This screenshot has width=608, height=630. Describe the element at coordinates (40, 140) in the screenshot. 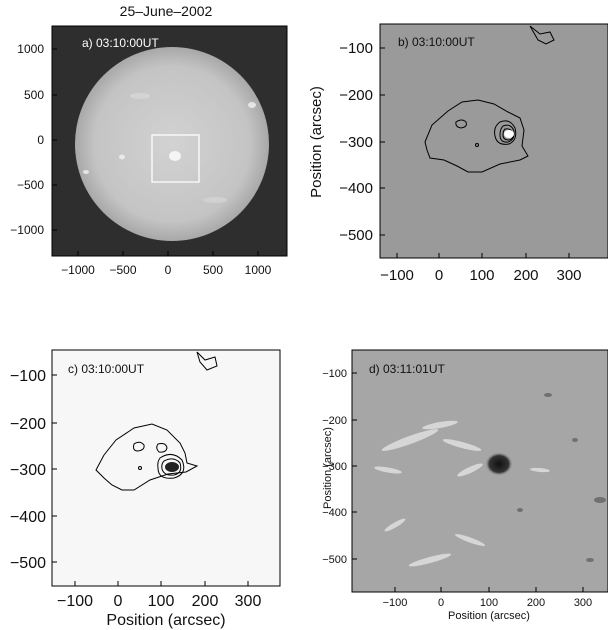

I see `y-tick-label: 0` at that location.